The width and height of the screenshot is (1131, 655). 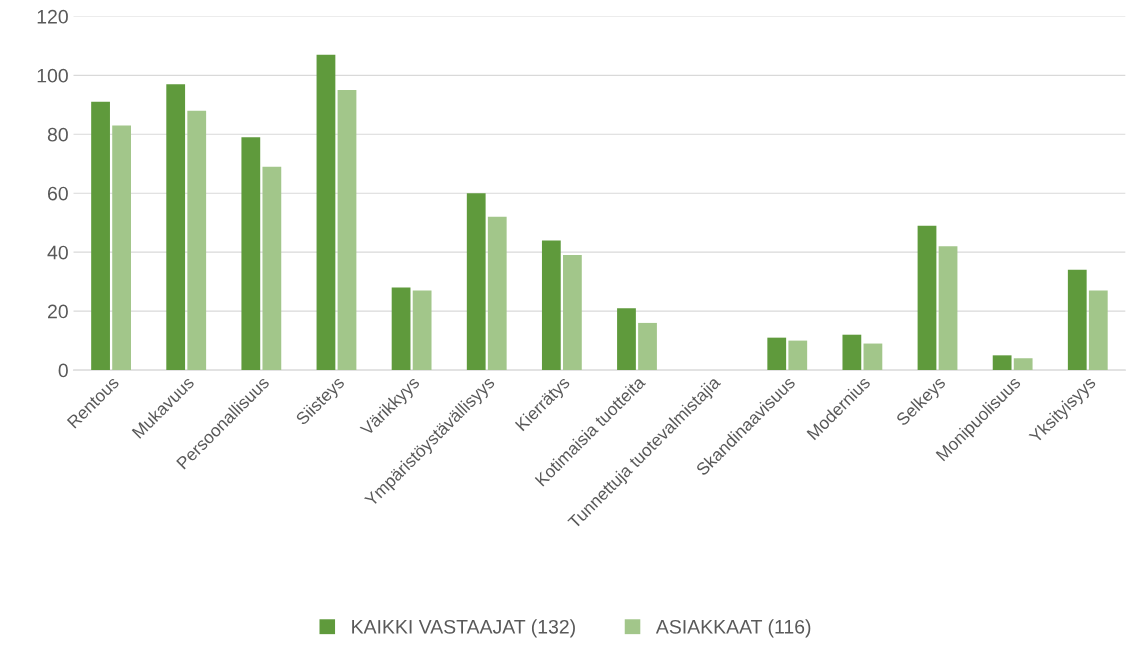 I want to click on legend-label: KAIKKI VASTAAJAT (132), so click(x=463, y=628).